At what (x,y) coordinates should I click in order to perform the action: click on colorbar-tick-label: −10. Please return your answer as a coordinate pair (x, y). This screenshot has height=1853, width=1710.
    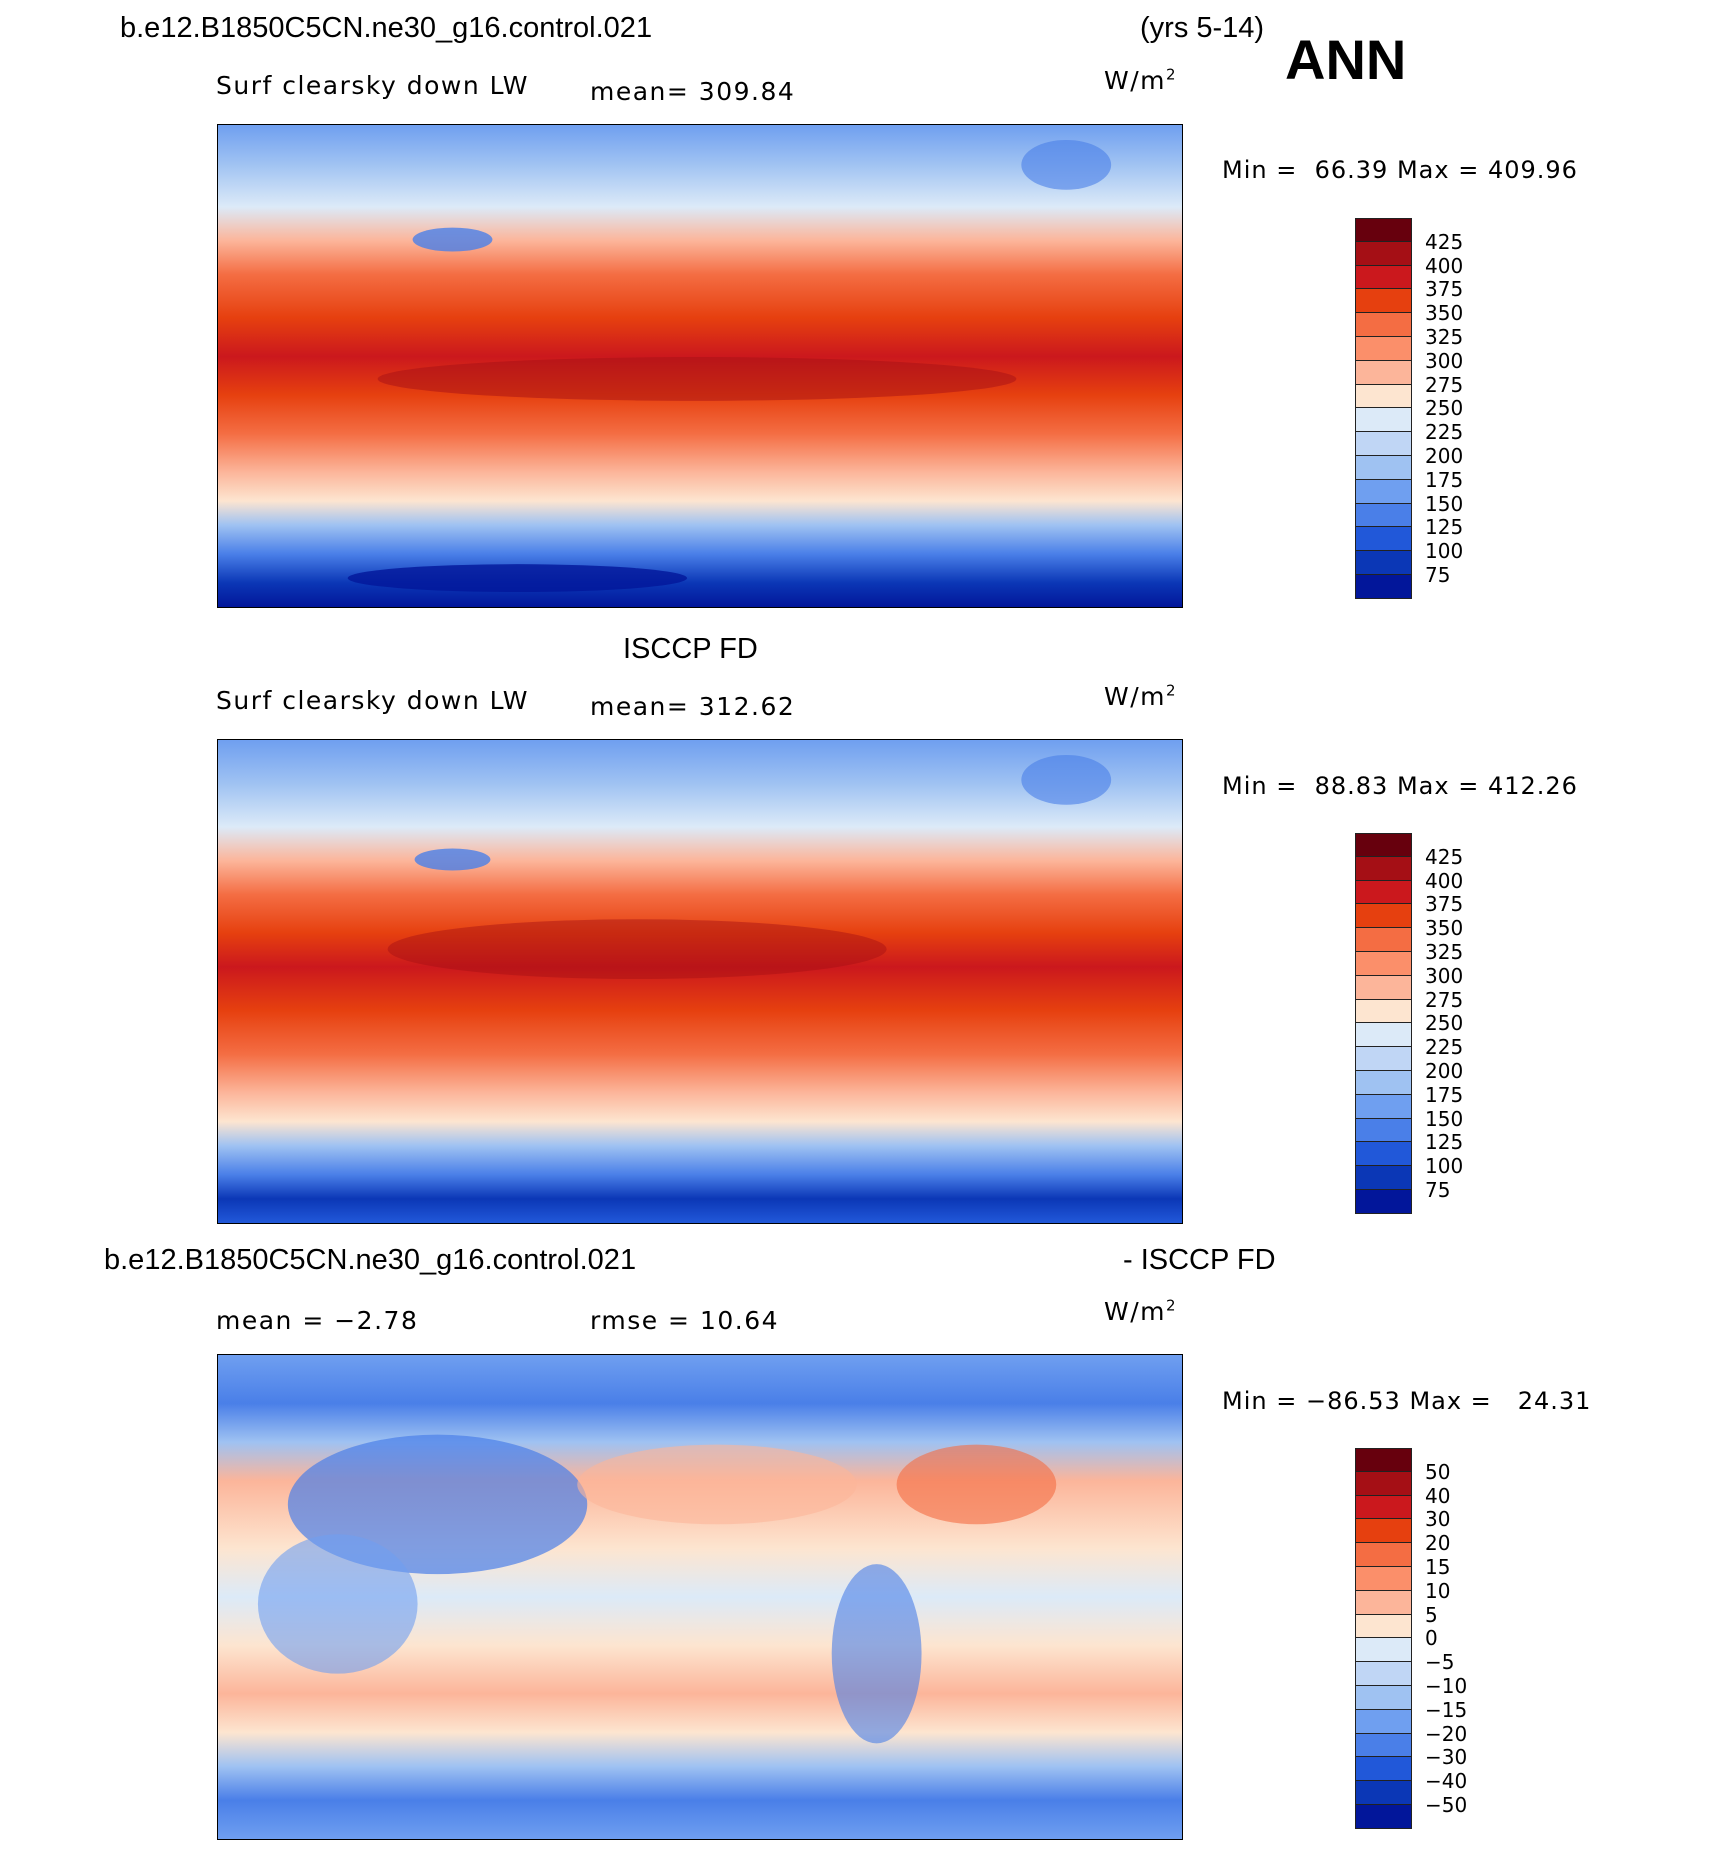
    Looking at the image, I should click on (1446, 1686).